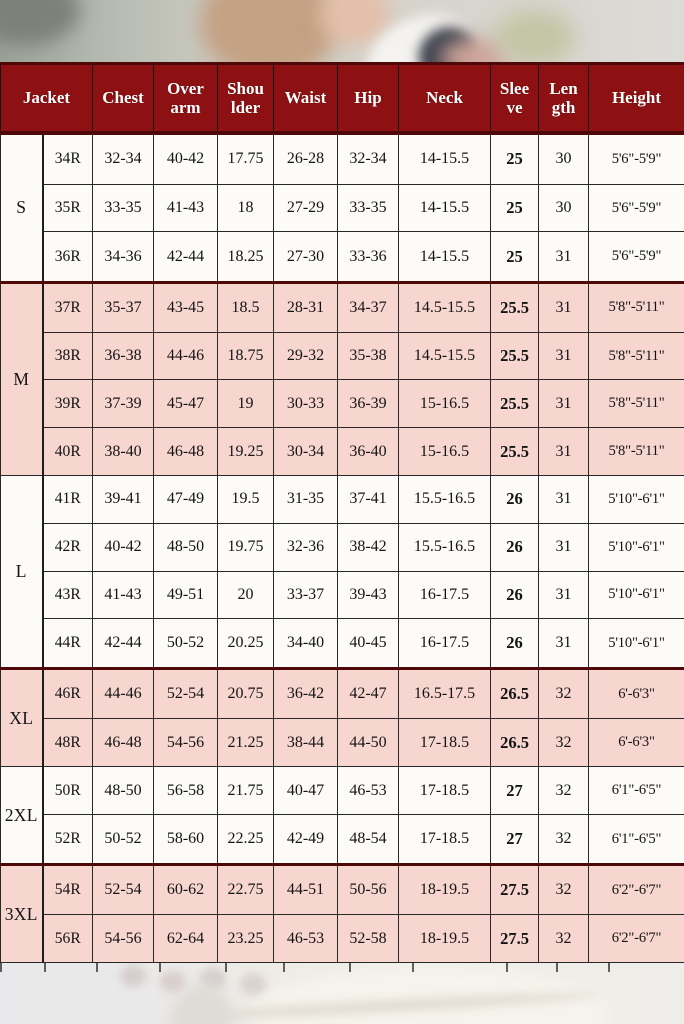  What do you see at coordinates (185, 595) in the screenshot?
I see `measurement-cell: 49-51` at bounding box center [185, 595].